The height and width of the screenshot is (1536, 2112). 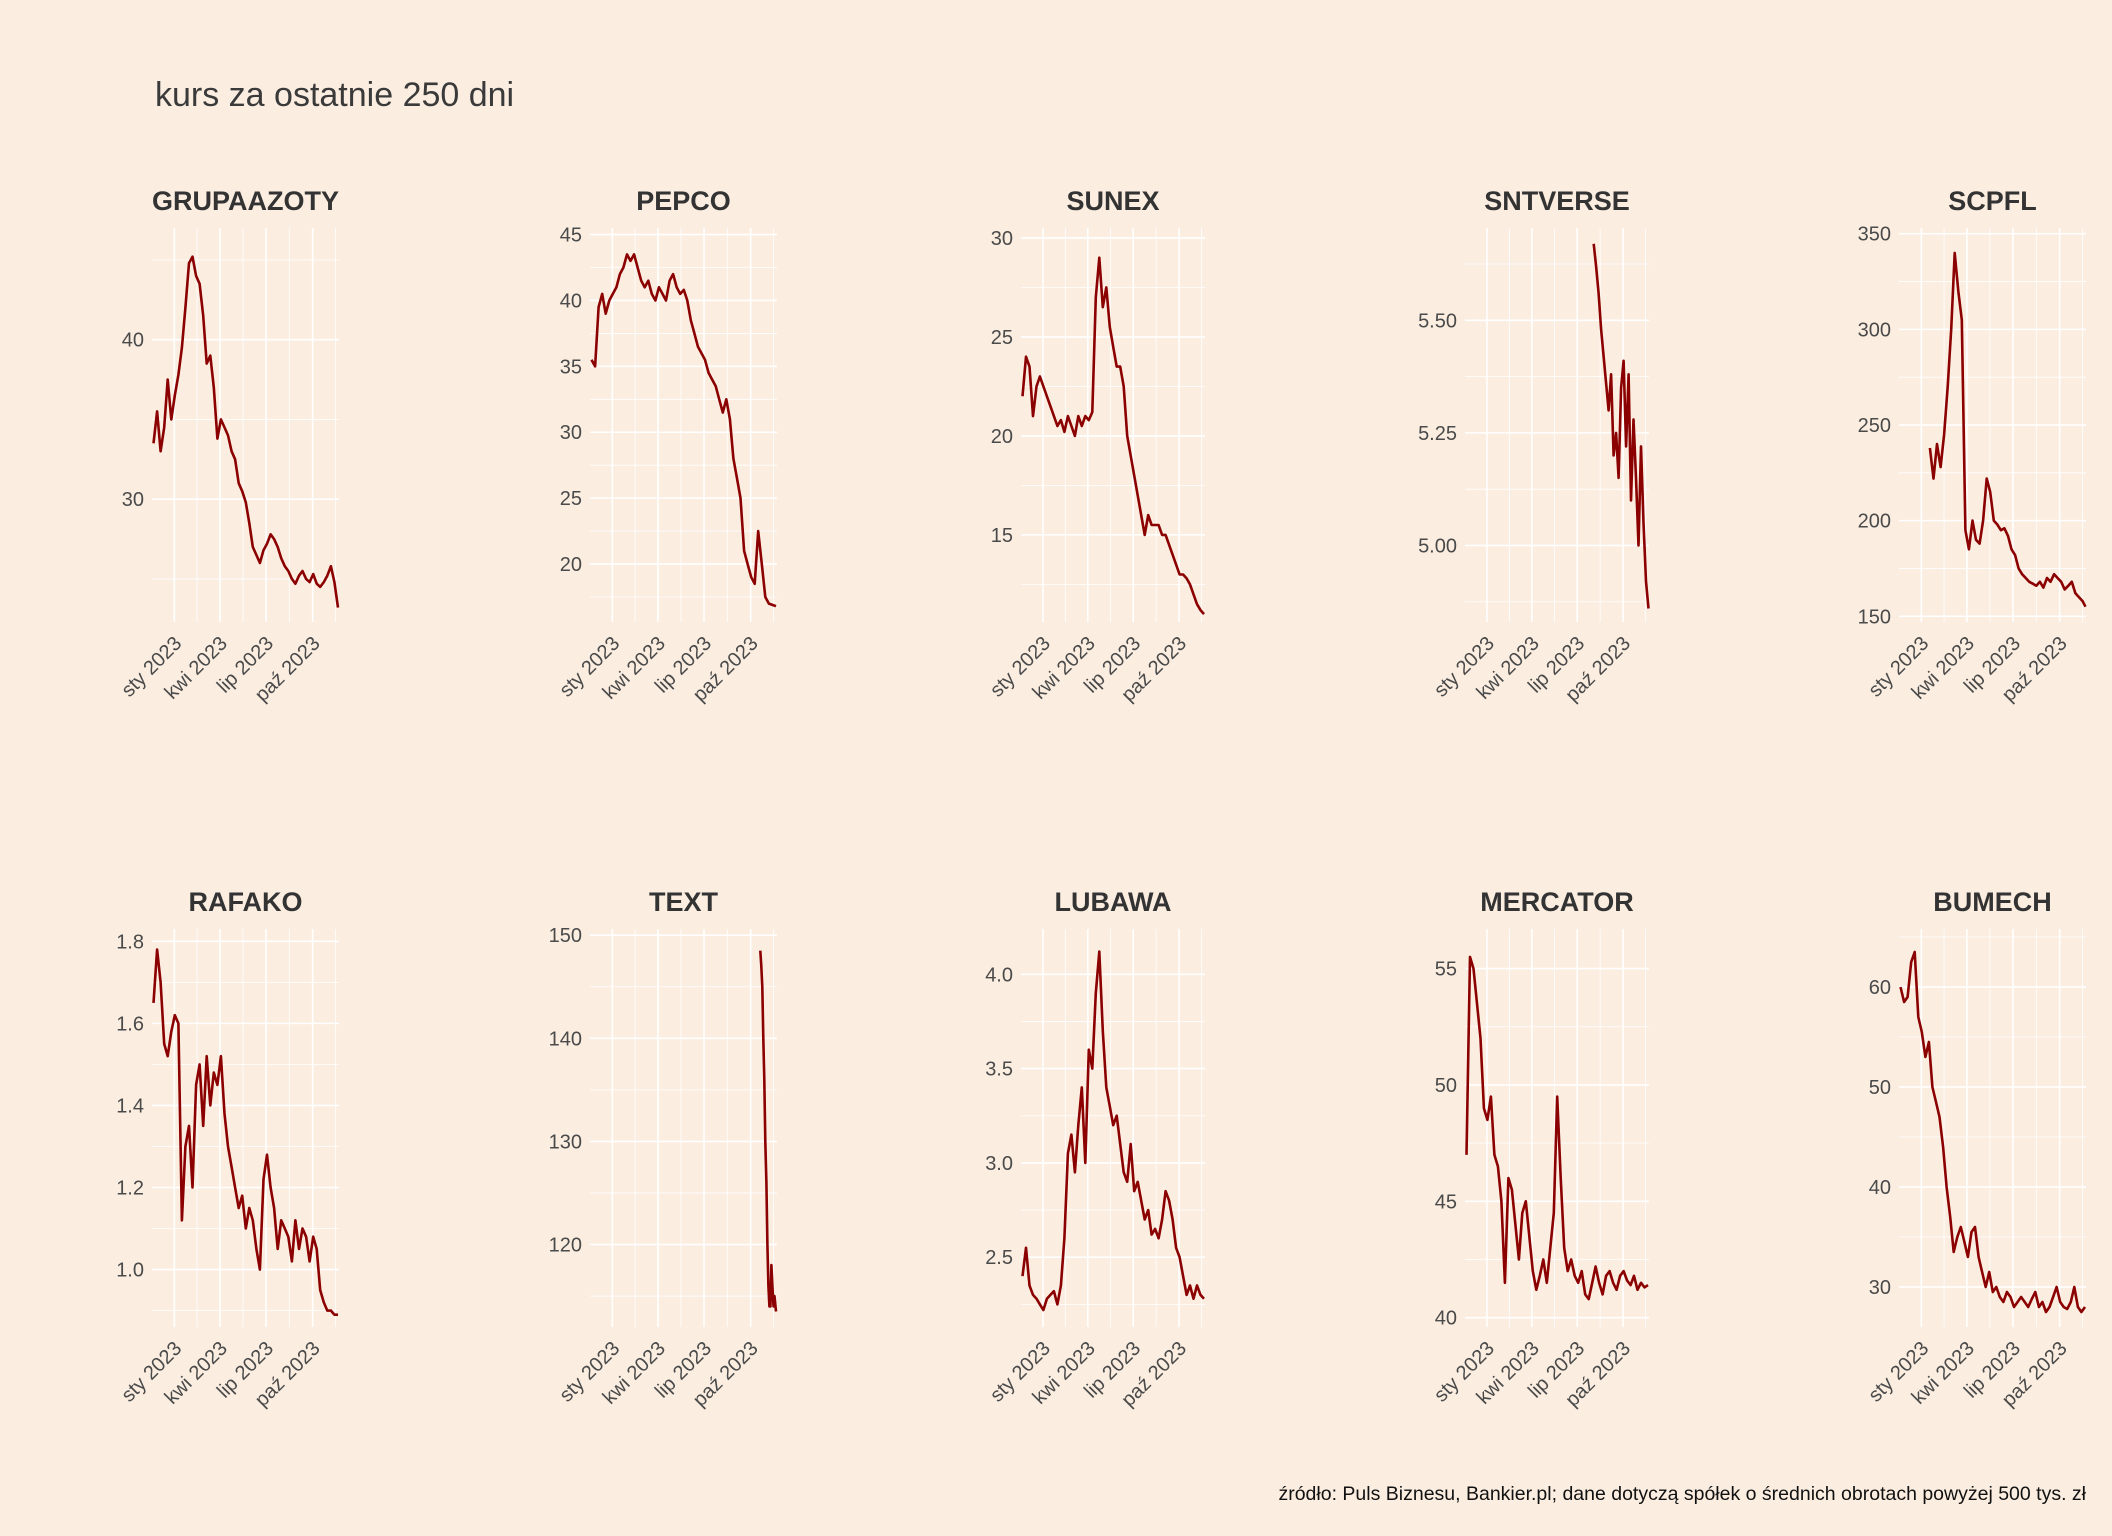 What do you see at coordinates (1002, 536) in the screenshot?
I see `y-tick-label: 15` at bounding box center [1002, 536].